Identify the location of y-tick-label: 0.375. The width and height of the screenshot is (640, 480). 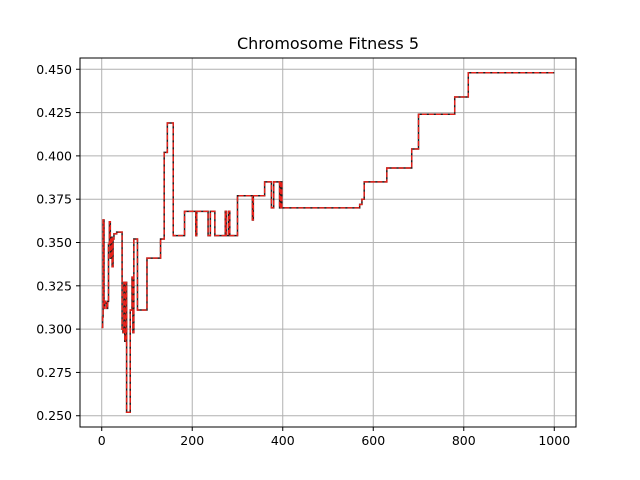
(54, 199).